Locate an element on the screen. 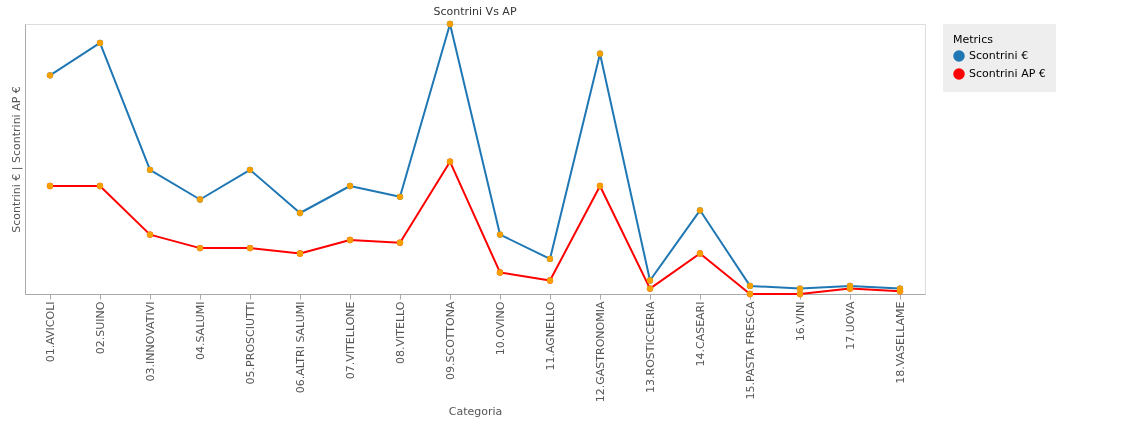 The height and width of the screenshot is (444, 1130). legend-title: Metrics is located at coordinates (973, 39).